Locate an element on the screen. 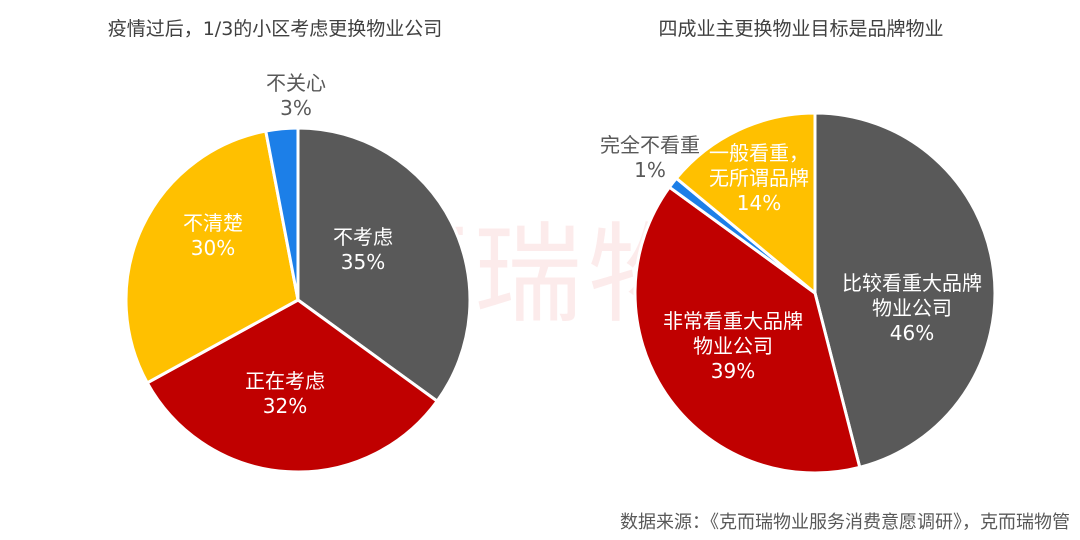 The height and width of the screenshot is (540, 1080). source-note: 数据来源：《克而瑞物业服务消费意愿调研》，克而瑞物管 is located at coordinates (845, 522).